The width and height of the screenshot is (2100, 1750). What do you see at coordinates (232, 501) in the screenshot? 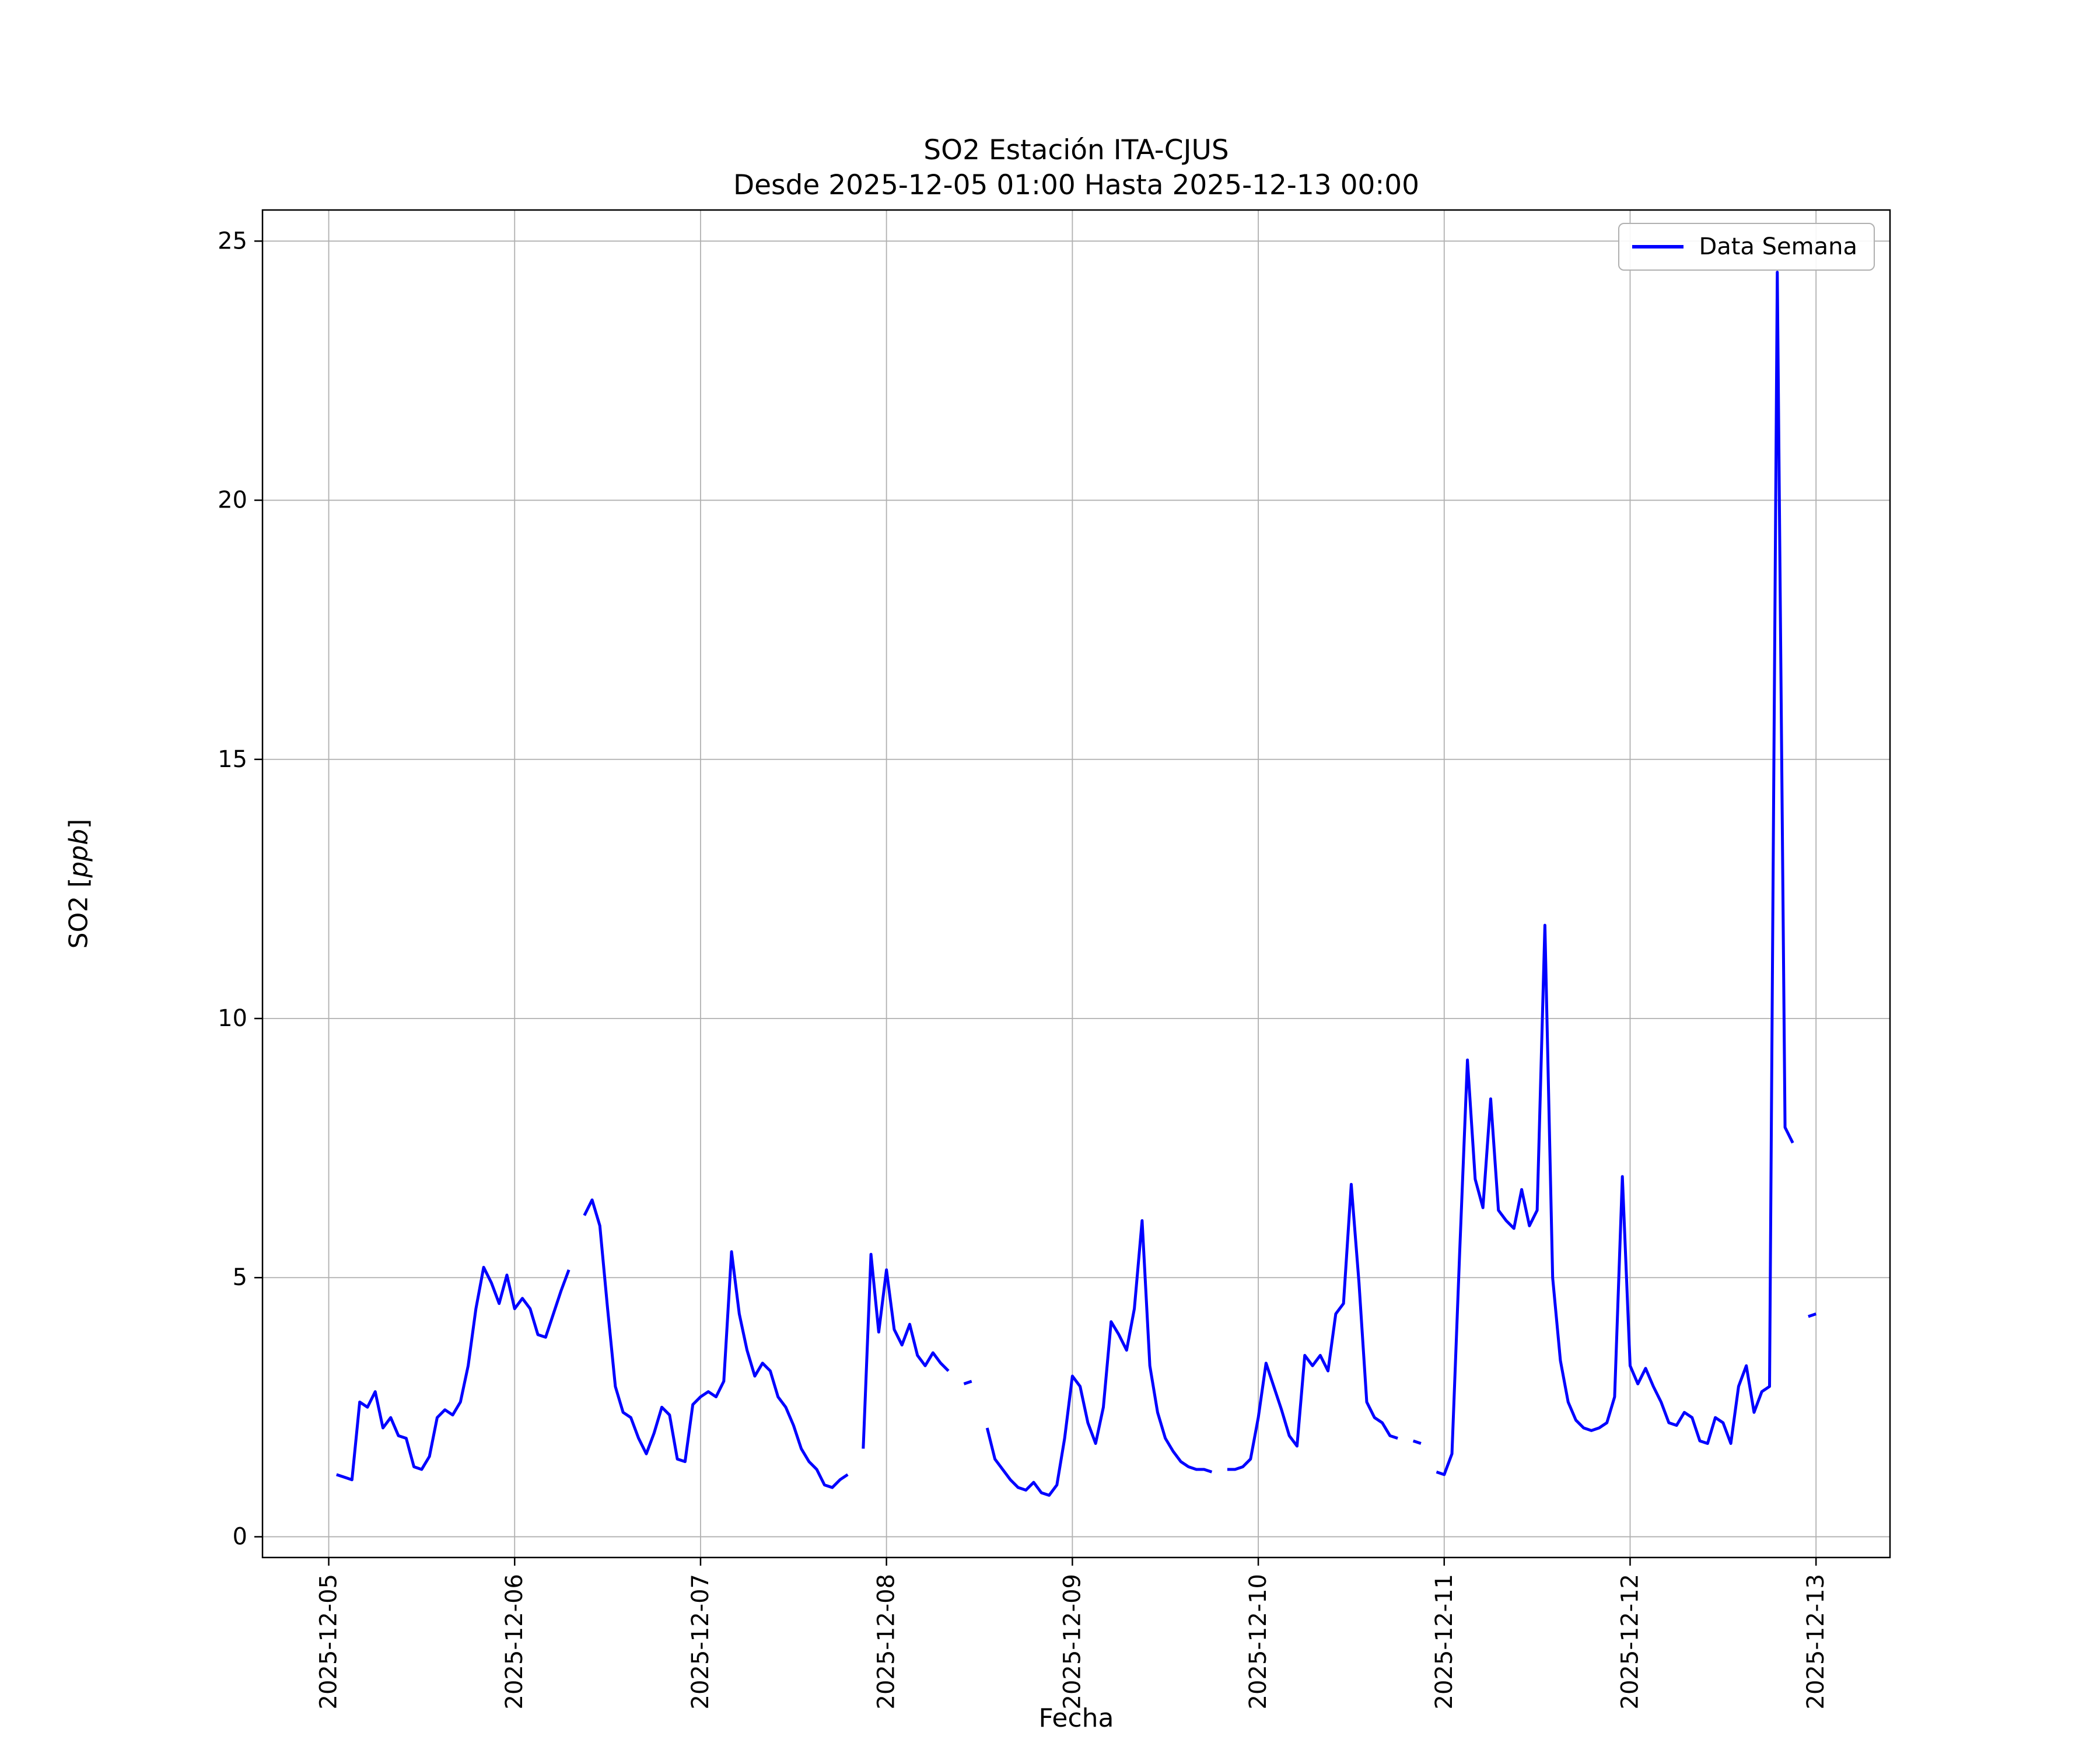
I see `y-tick-label: 20` at bounding box center [232, 501].